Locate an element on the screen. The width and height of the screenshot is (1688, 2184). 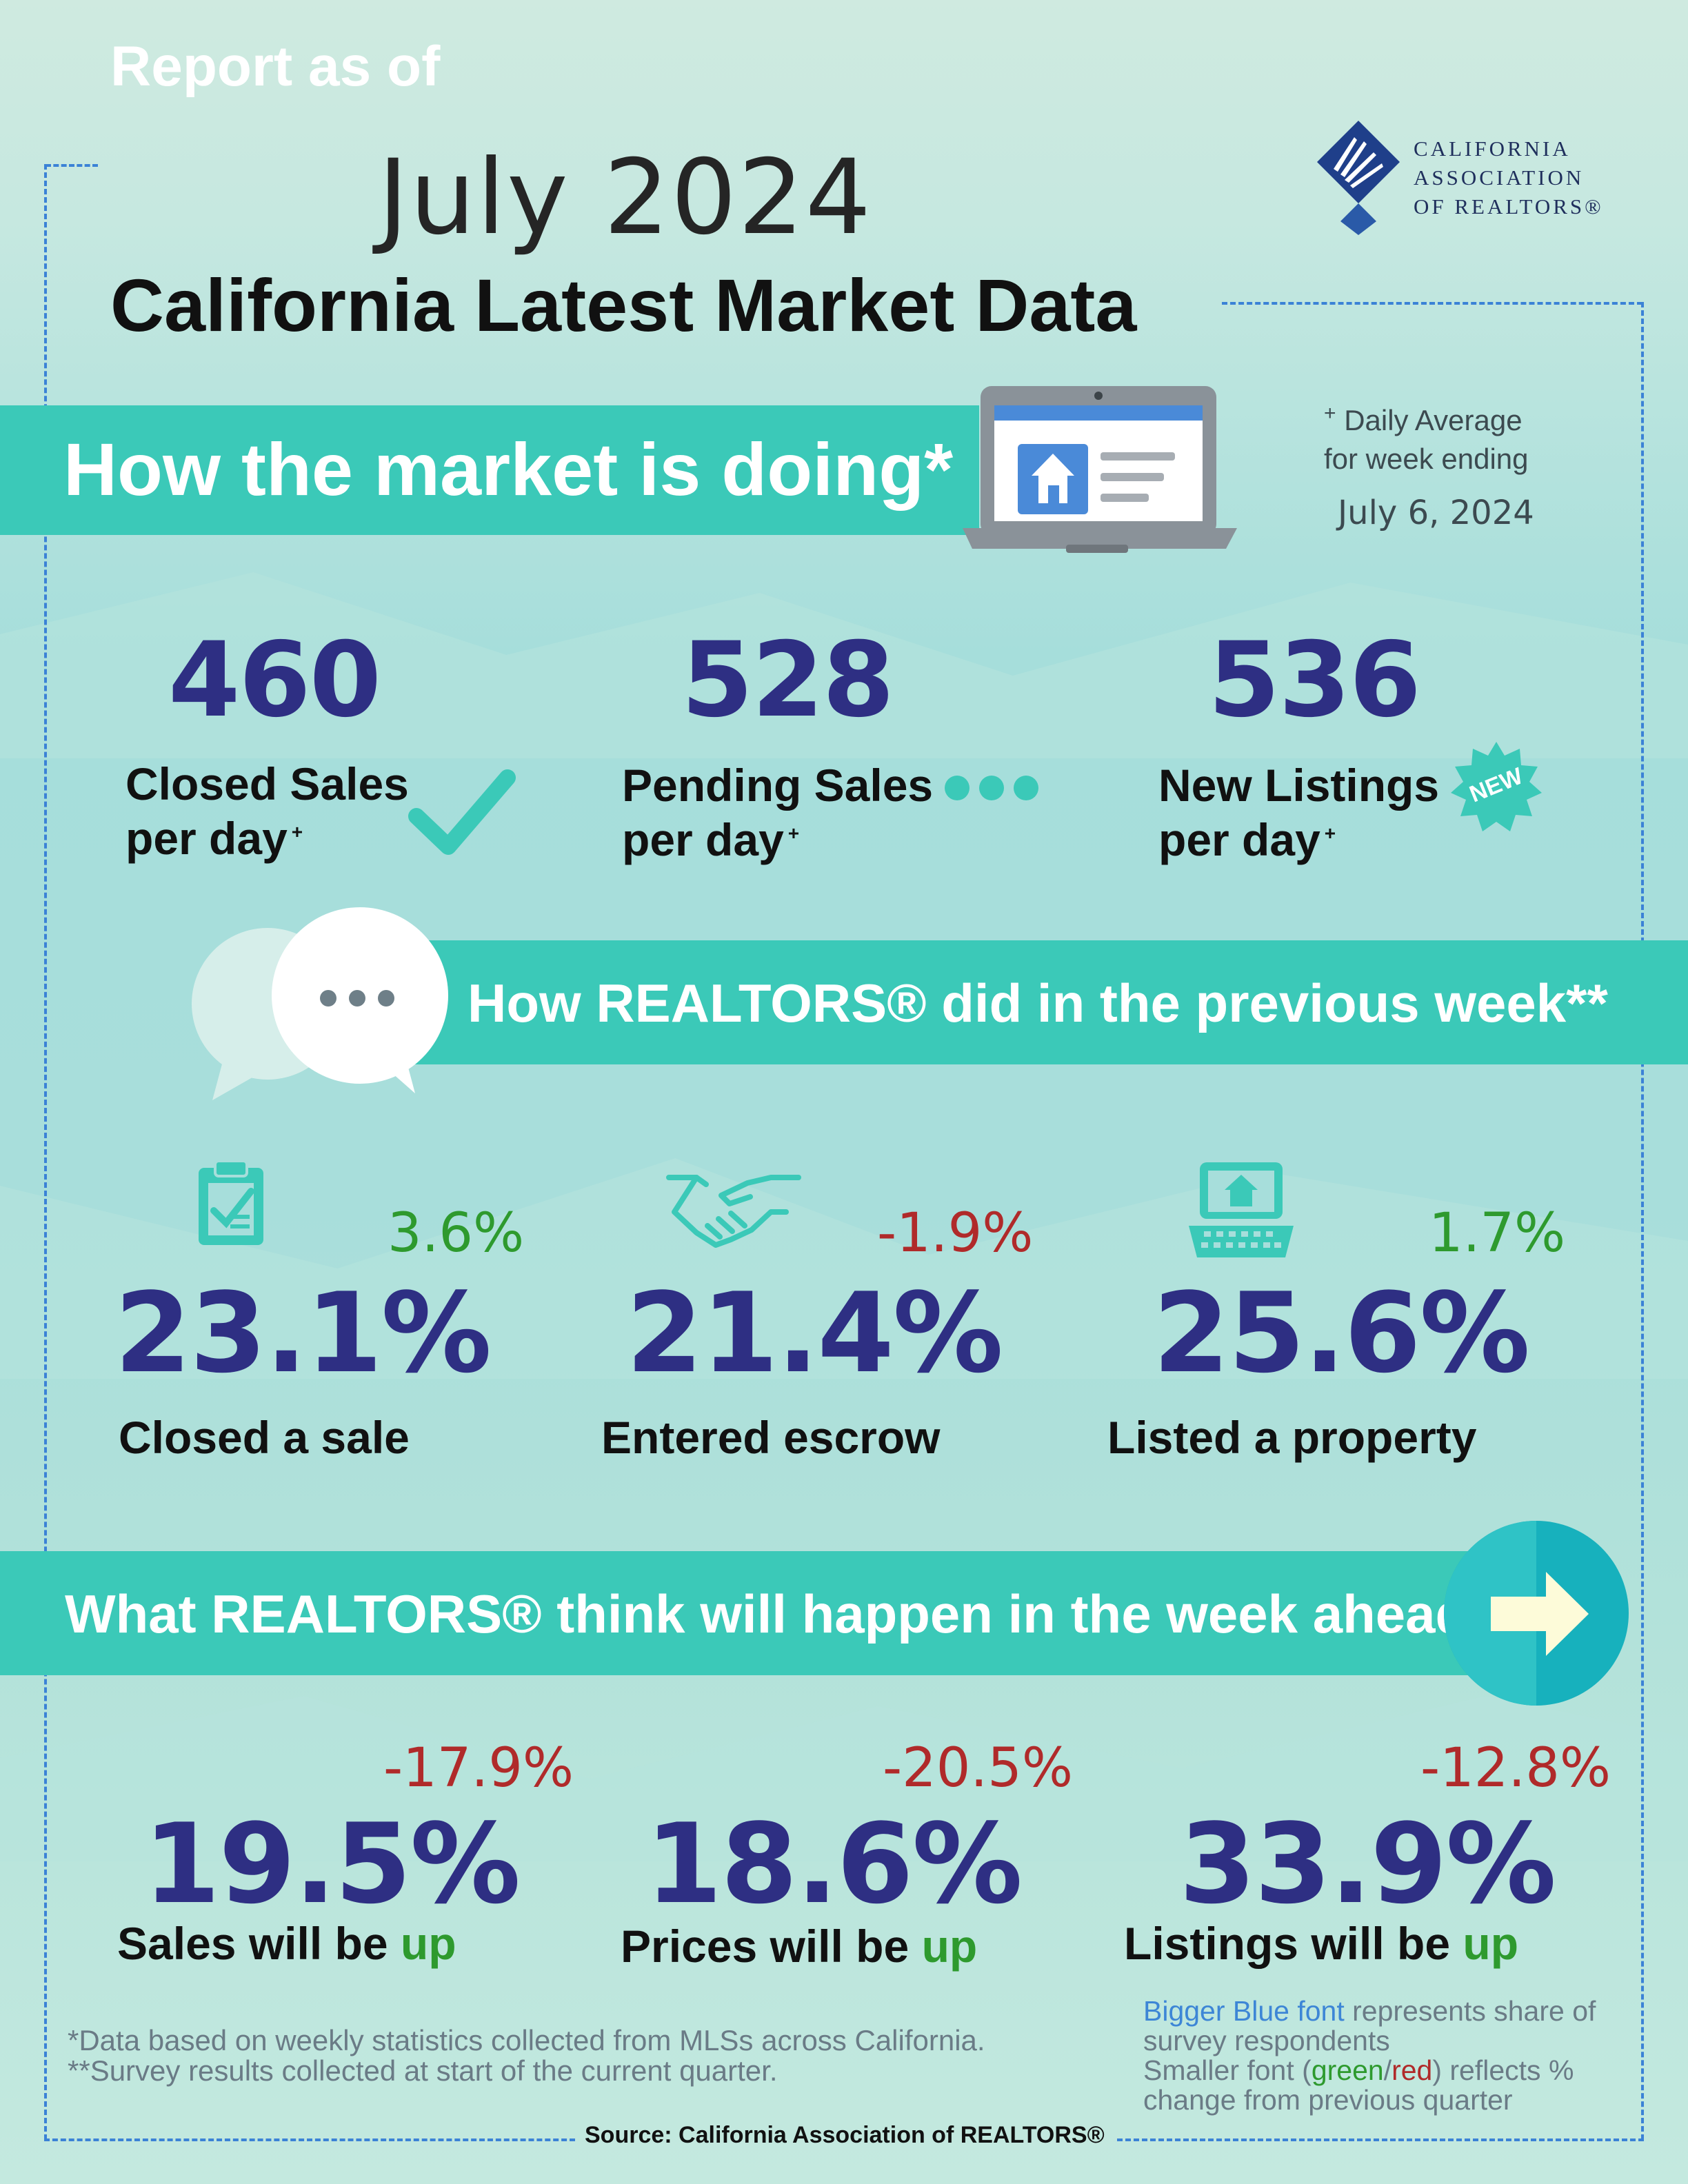
three-dots-icon is located at coordinates (992, 788).